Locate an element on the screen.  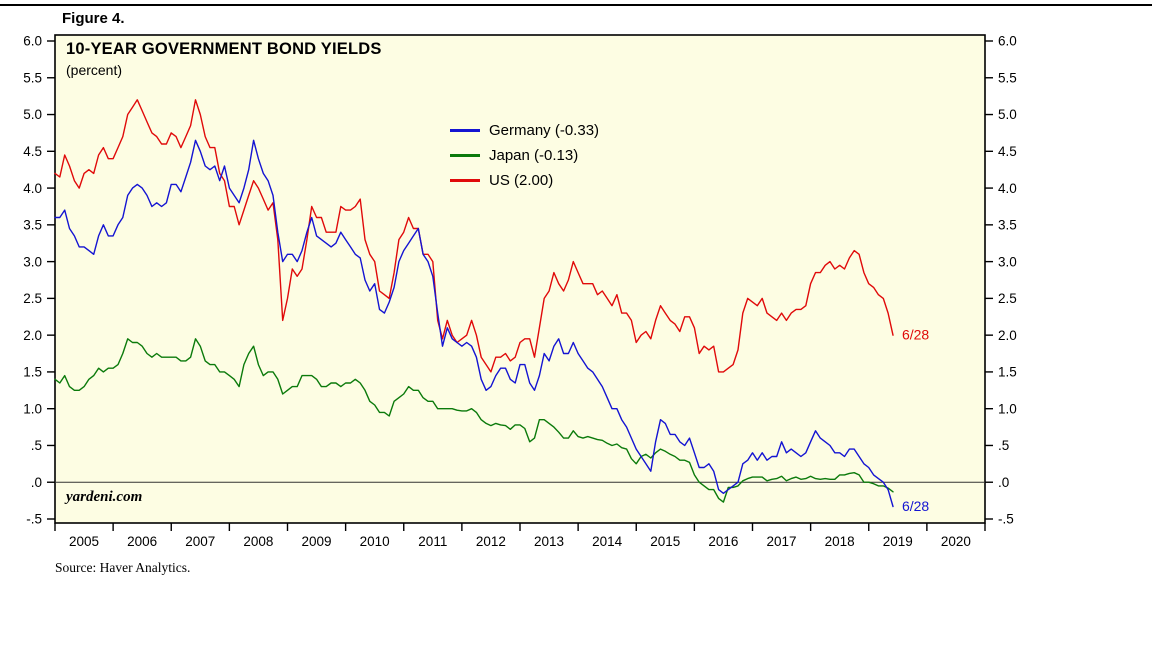
y-axis-label-left: 5.0 is located at coordinates (32, 114).